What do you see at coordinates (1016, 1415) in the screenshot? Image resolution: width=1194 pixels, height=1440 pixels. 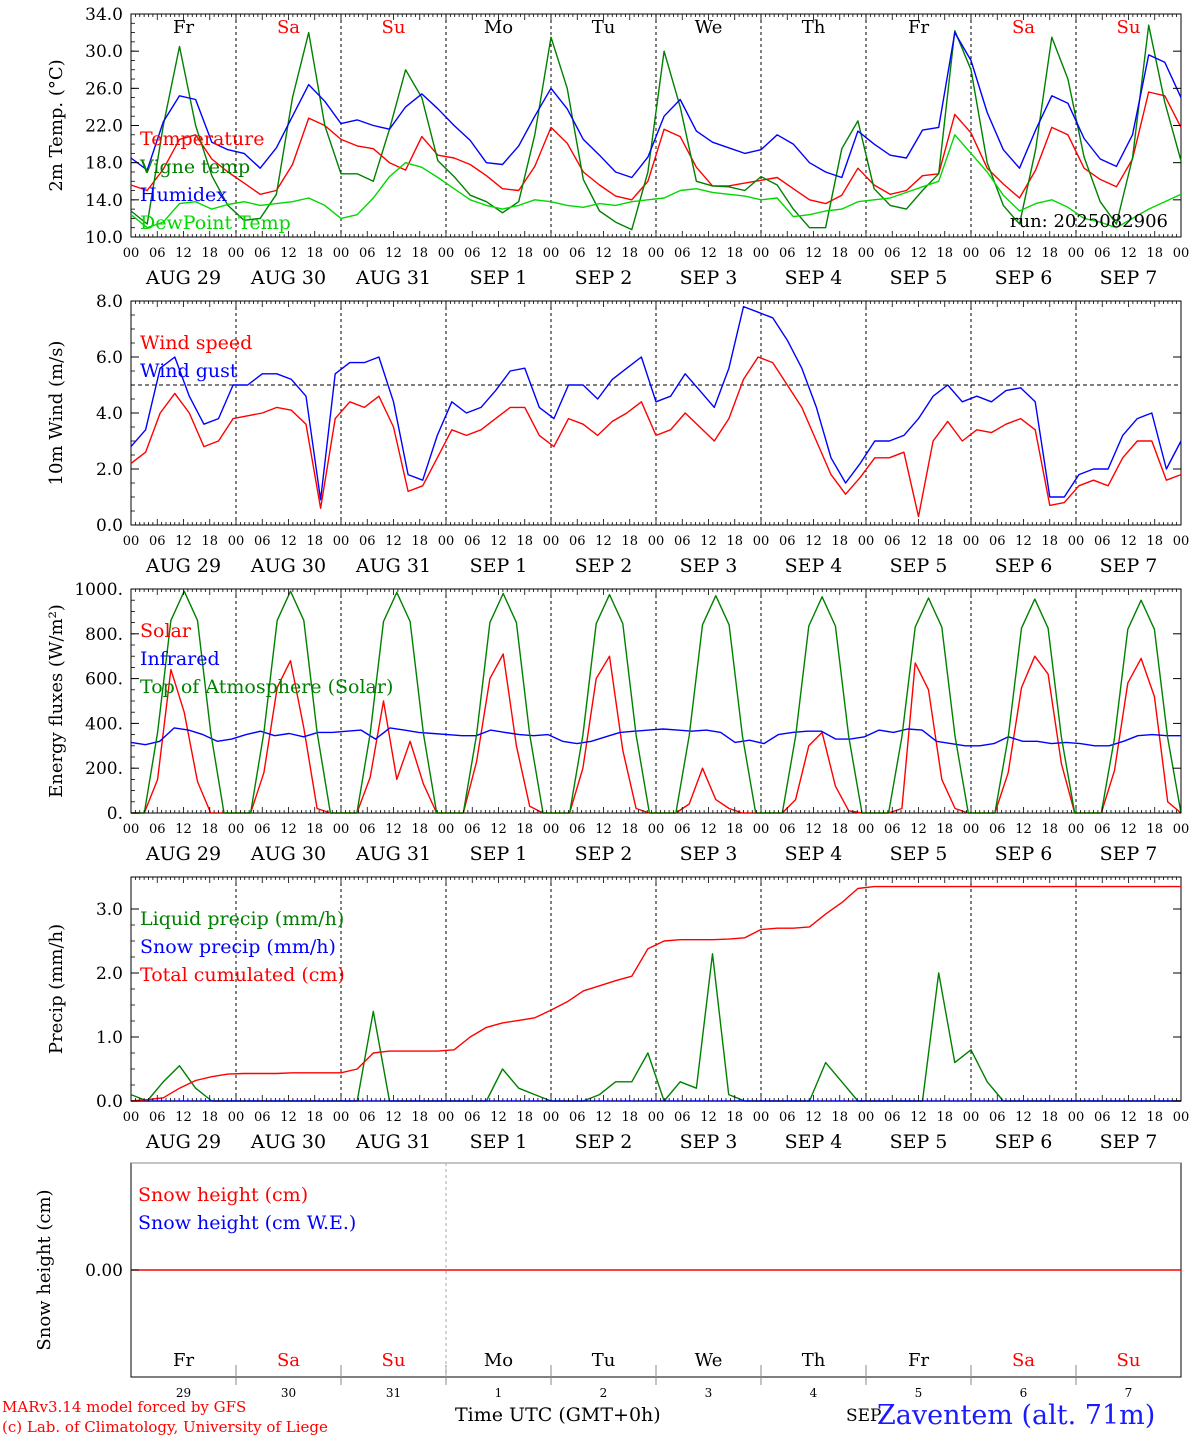 I see `station-name: Zaventem (alt. 71m)` at bounding box center [1016, 1415].